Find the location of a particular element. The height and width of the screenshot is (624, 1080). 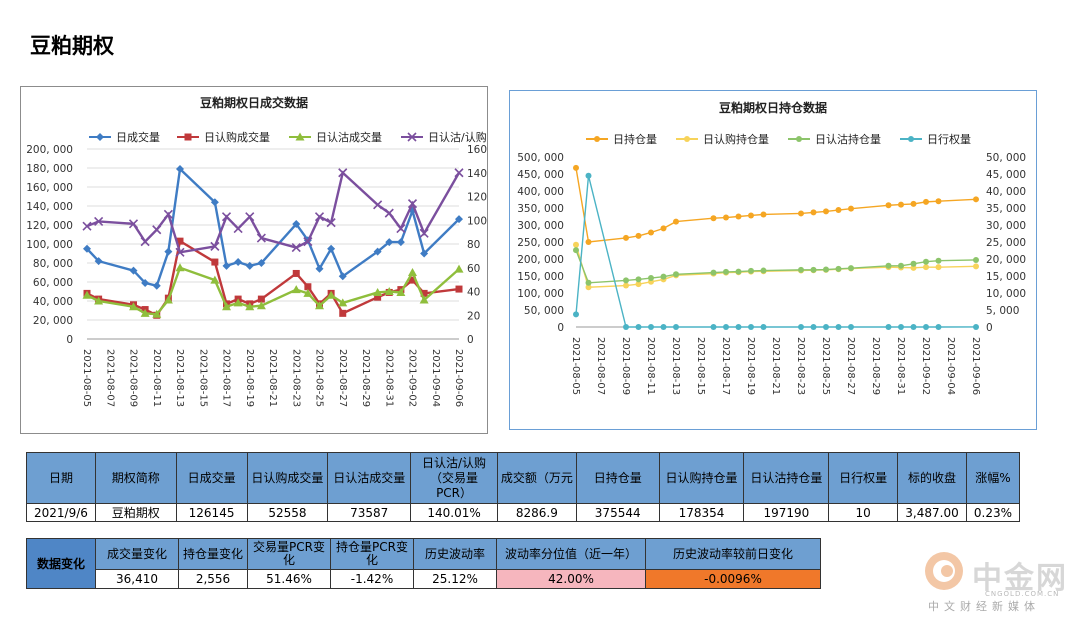

header-cell: 日成交量 is located at coordinates (211, 478).